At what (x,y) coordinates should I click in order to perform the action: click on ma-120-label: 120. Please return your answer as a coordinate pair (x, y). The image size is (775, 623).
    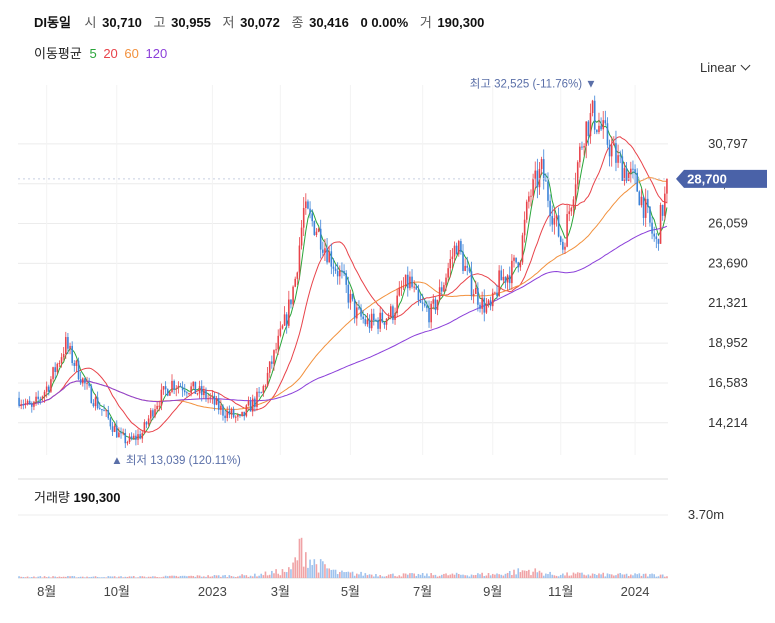
    Looking at the image, I should click on (156, 53).